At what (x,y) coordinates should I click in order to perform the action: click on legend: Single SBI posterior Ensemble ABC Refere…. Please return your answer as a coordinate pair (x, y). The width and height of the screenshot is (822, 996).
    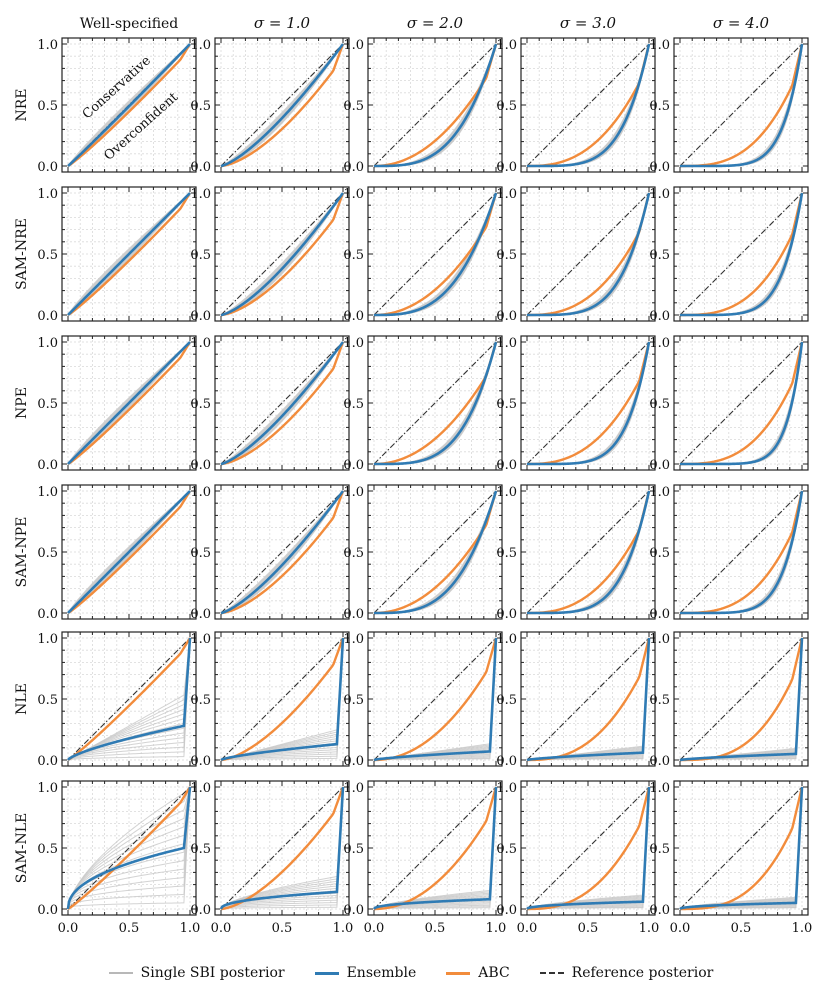
    Looking at the image, I should click on (411, 973).